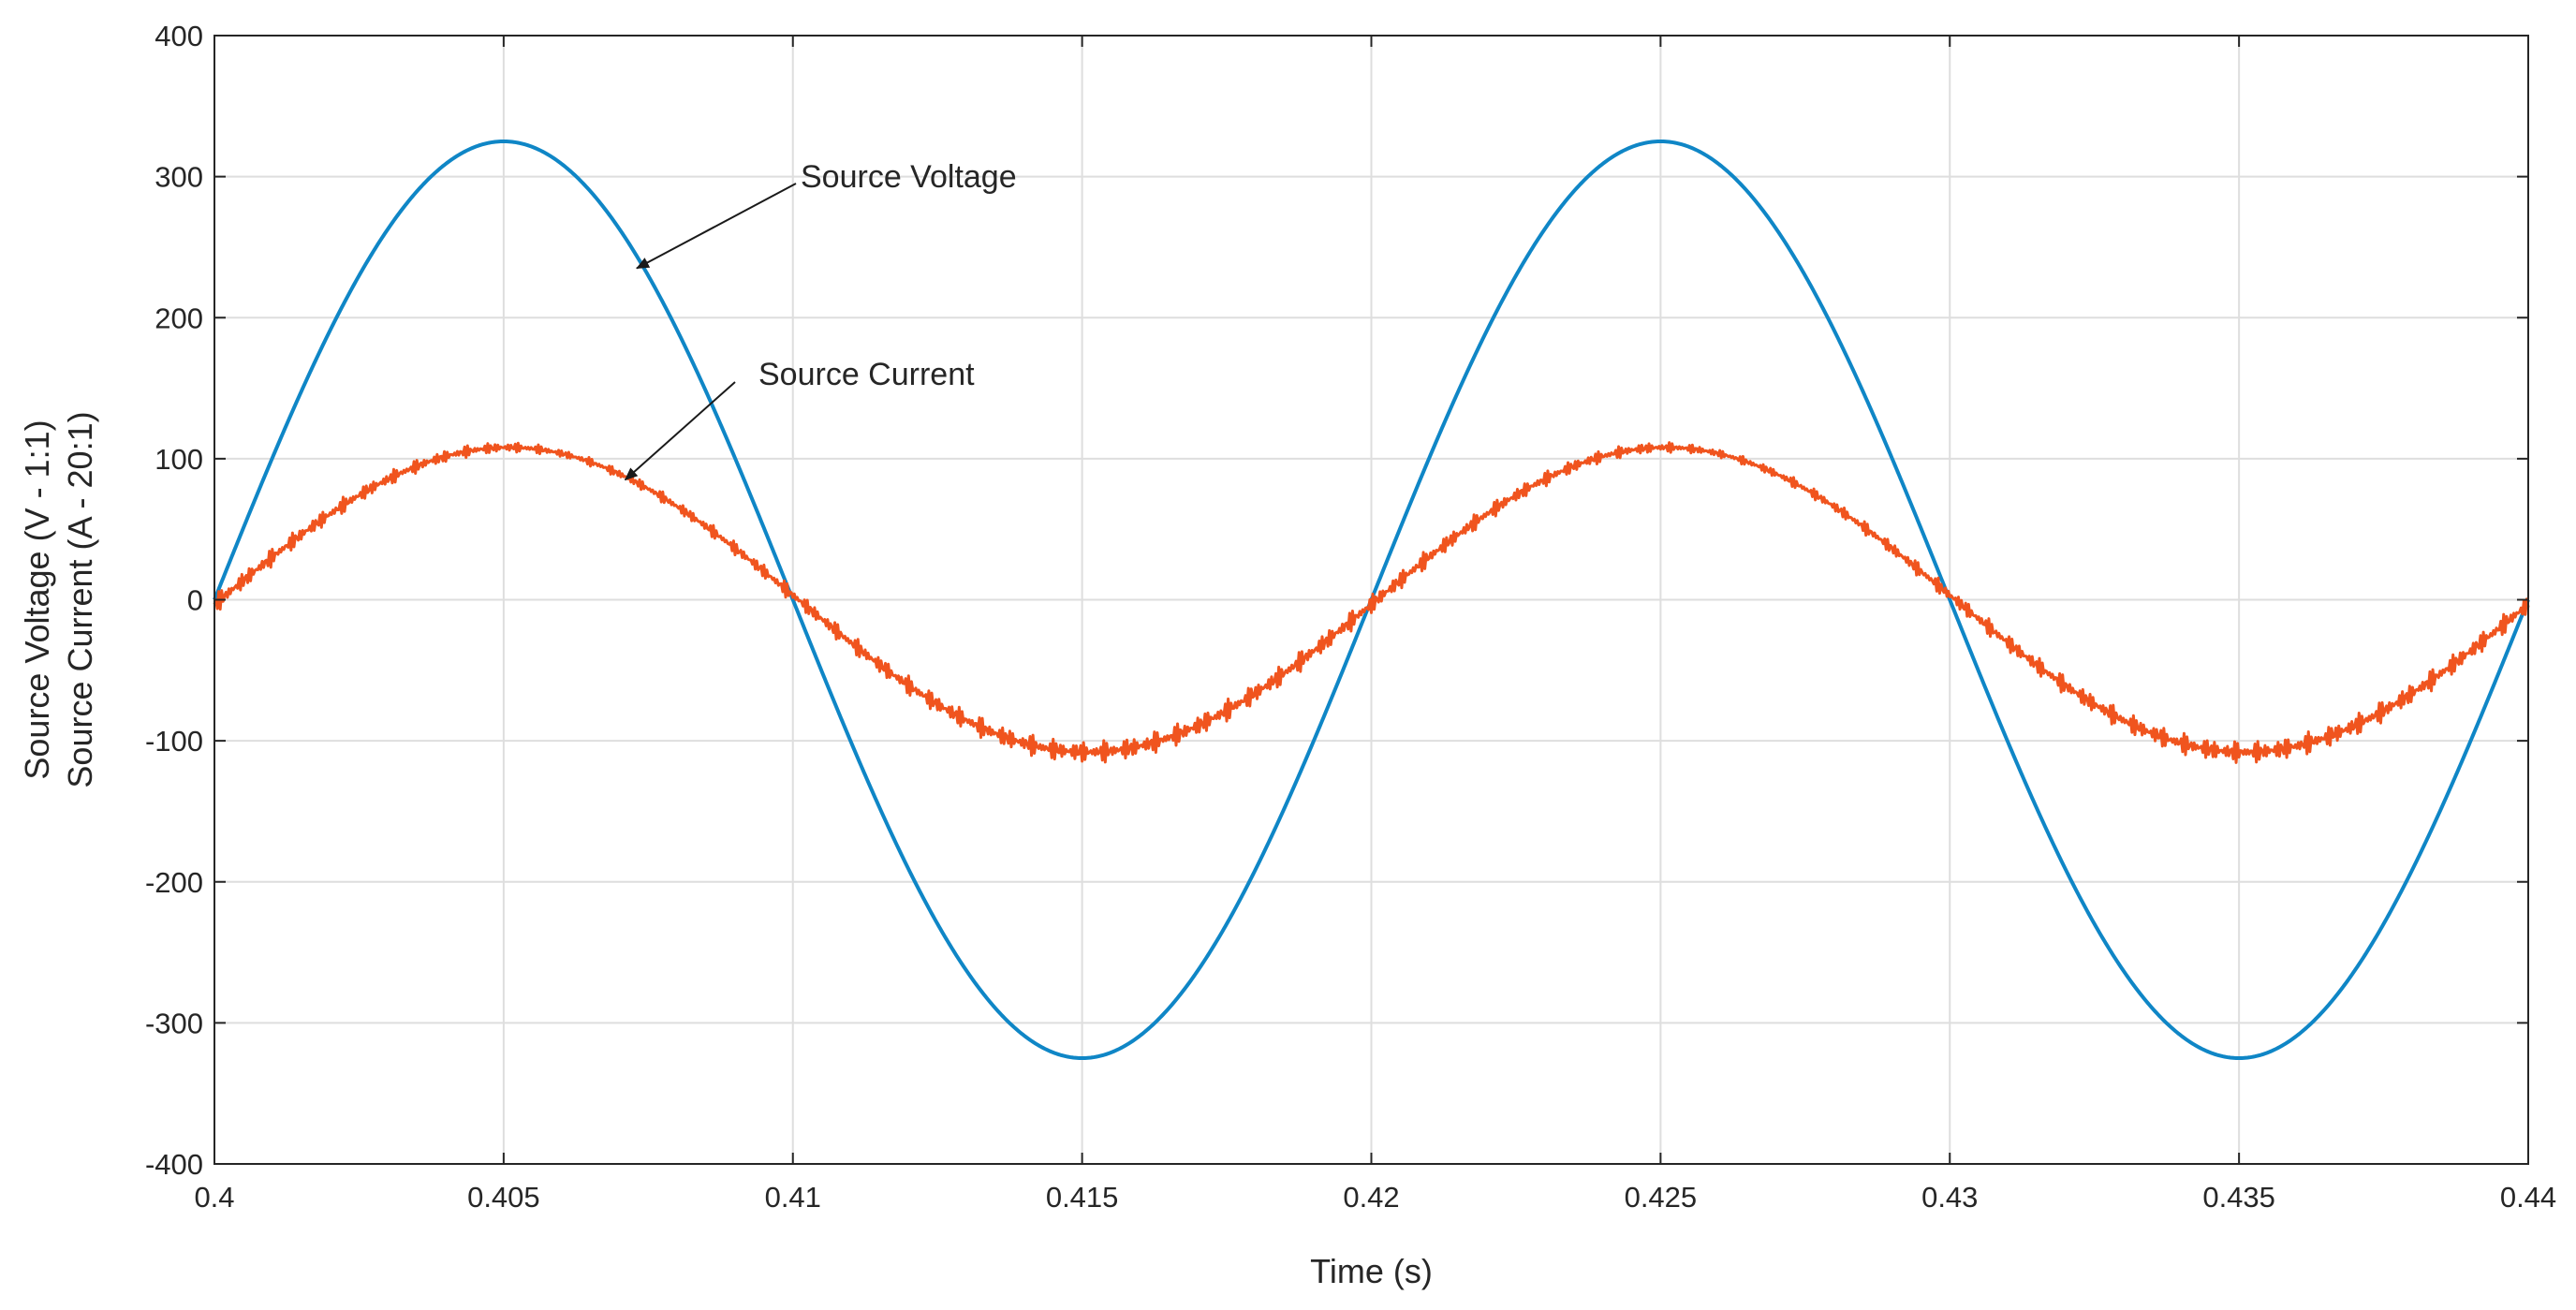 The width and height of the screenshot is (2576, 1310). Describe the element at coordinates (174, 882) in the screenshot. I see `y-tick-label: -200` at that location.